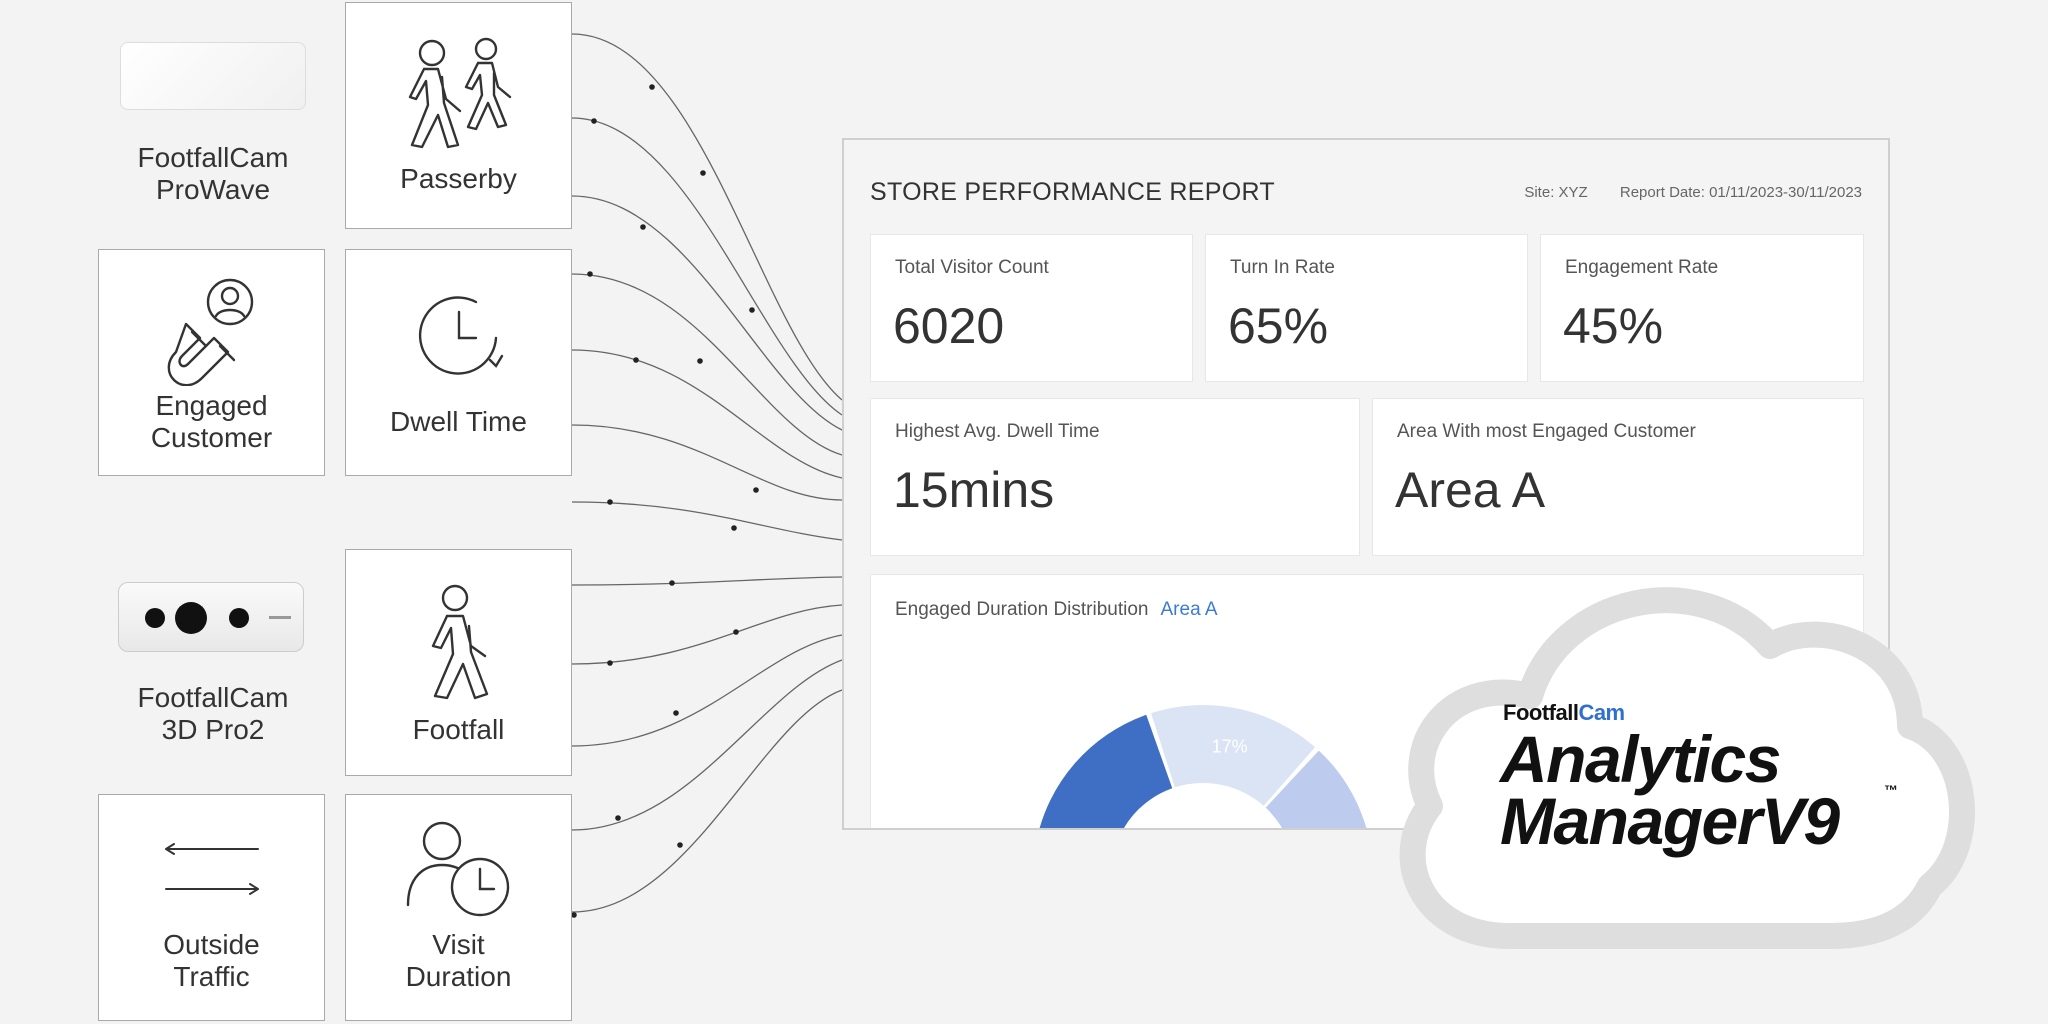  I want to click on card-area-most-engaged: Area With most Engaged Customer Area A, so click(1618, 477).